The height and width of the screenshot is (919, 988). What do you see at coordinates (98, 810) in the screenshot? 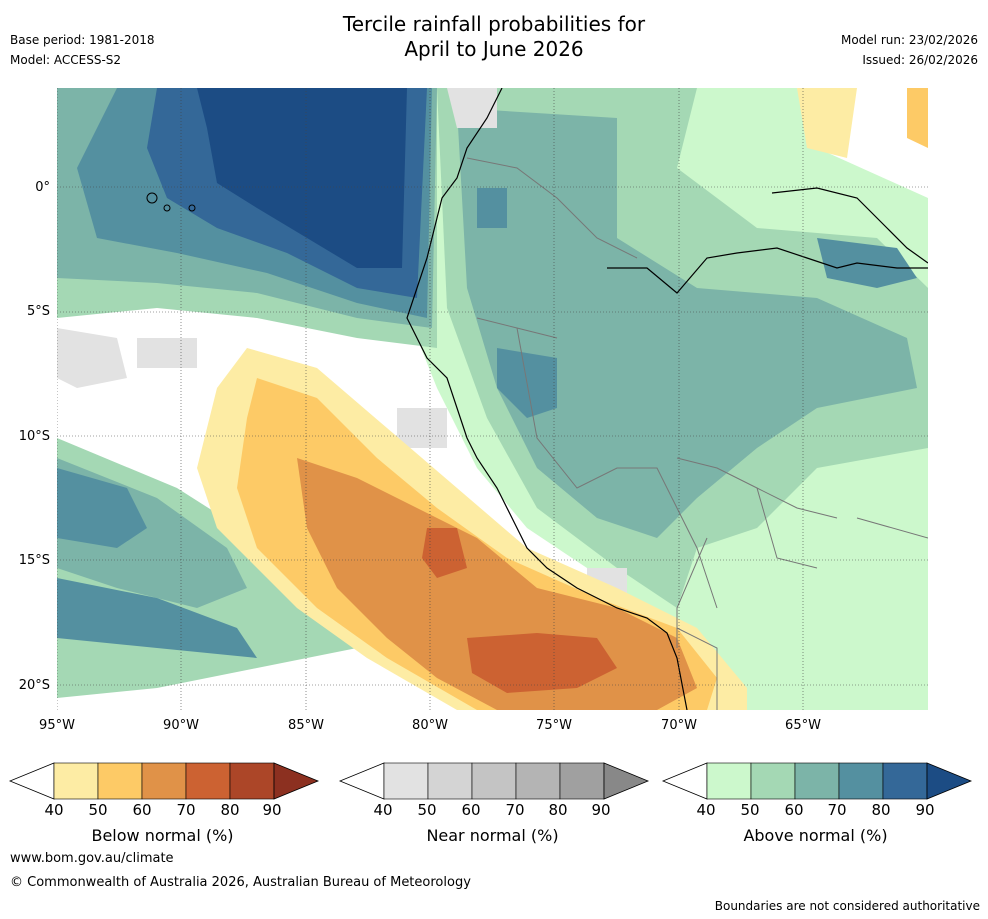
I see `cb1-tick-50: 50` at bounding box center [98, 810].